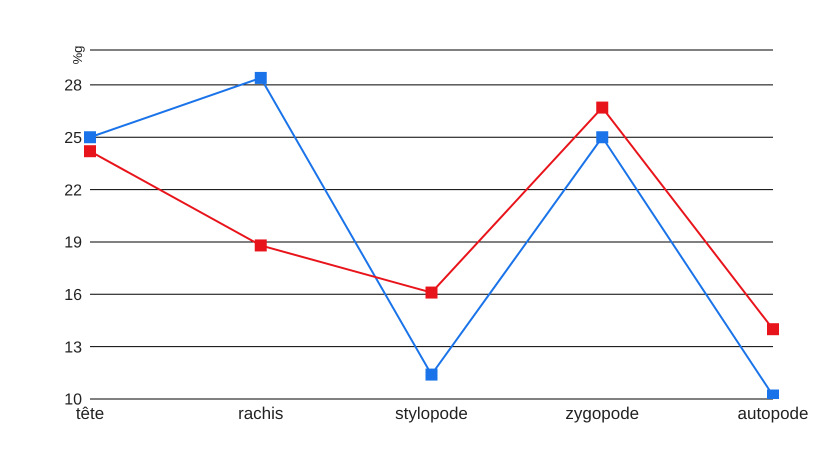 Image resolution: width=818 pixels, height=459 pixels. What do you see at coordinates (73, 86) in the screenshot?
I see `y-tick-label: 28` at bounding box center [73, 86].